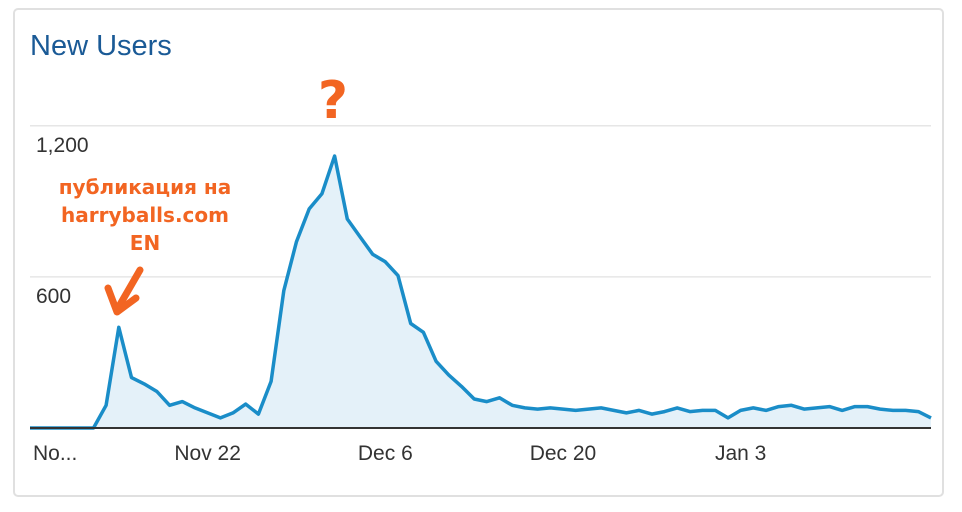  Describe the element at coordinates (207, 453) in the screenshot. I see `x-tick-label: Nov 22` at that location.